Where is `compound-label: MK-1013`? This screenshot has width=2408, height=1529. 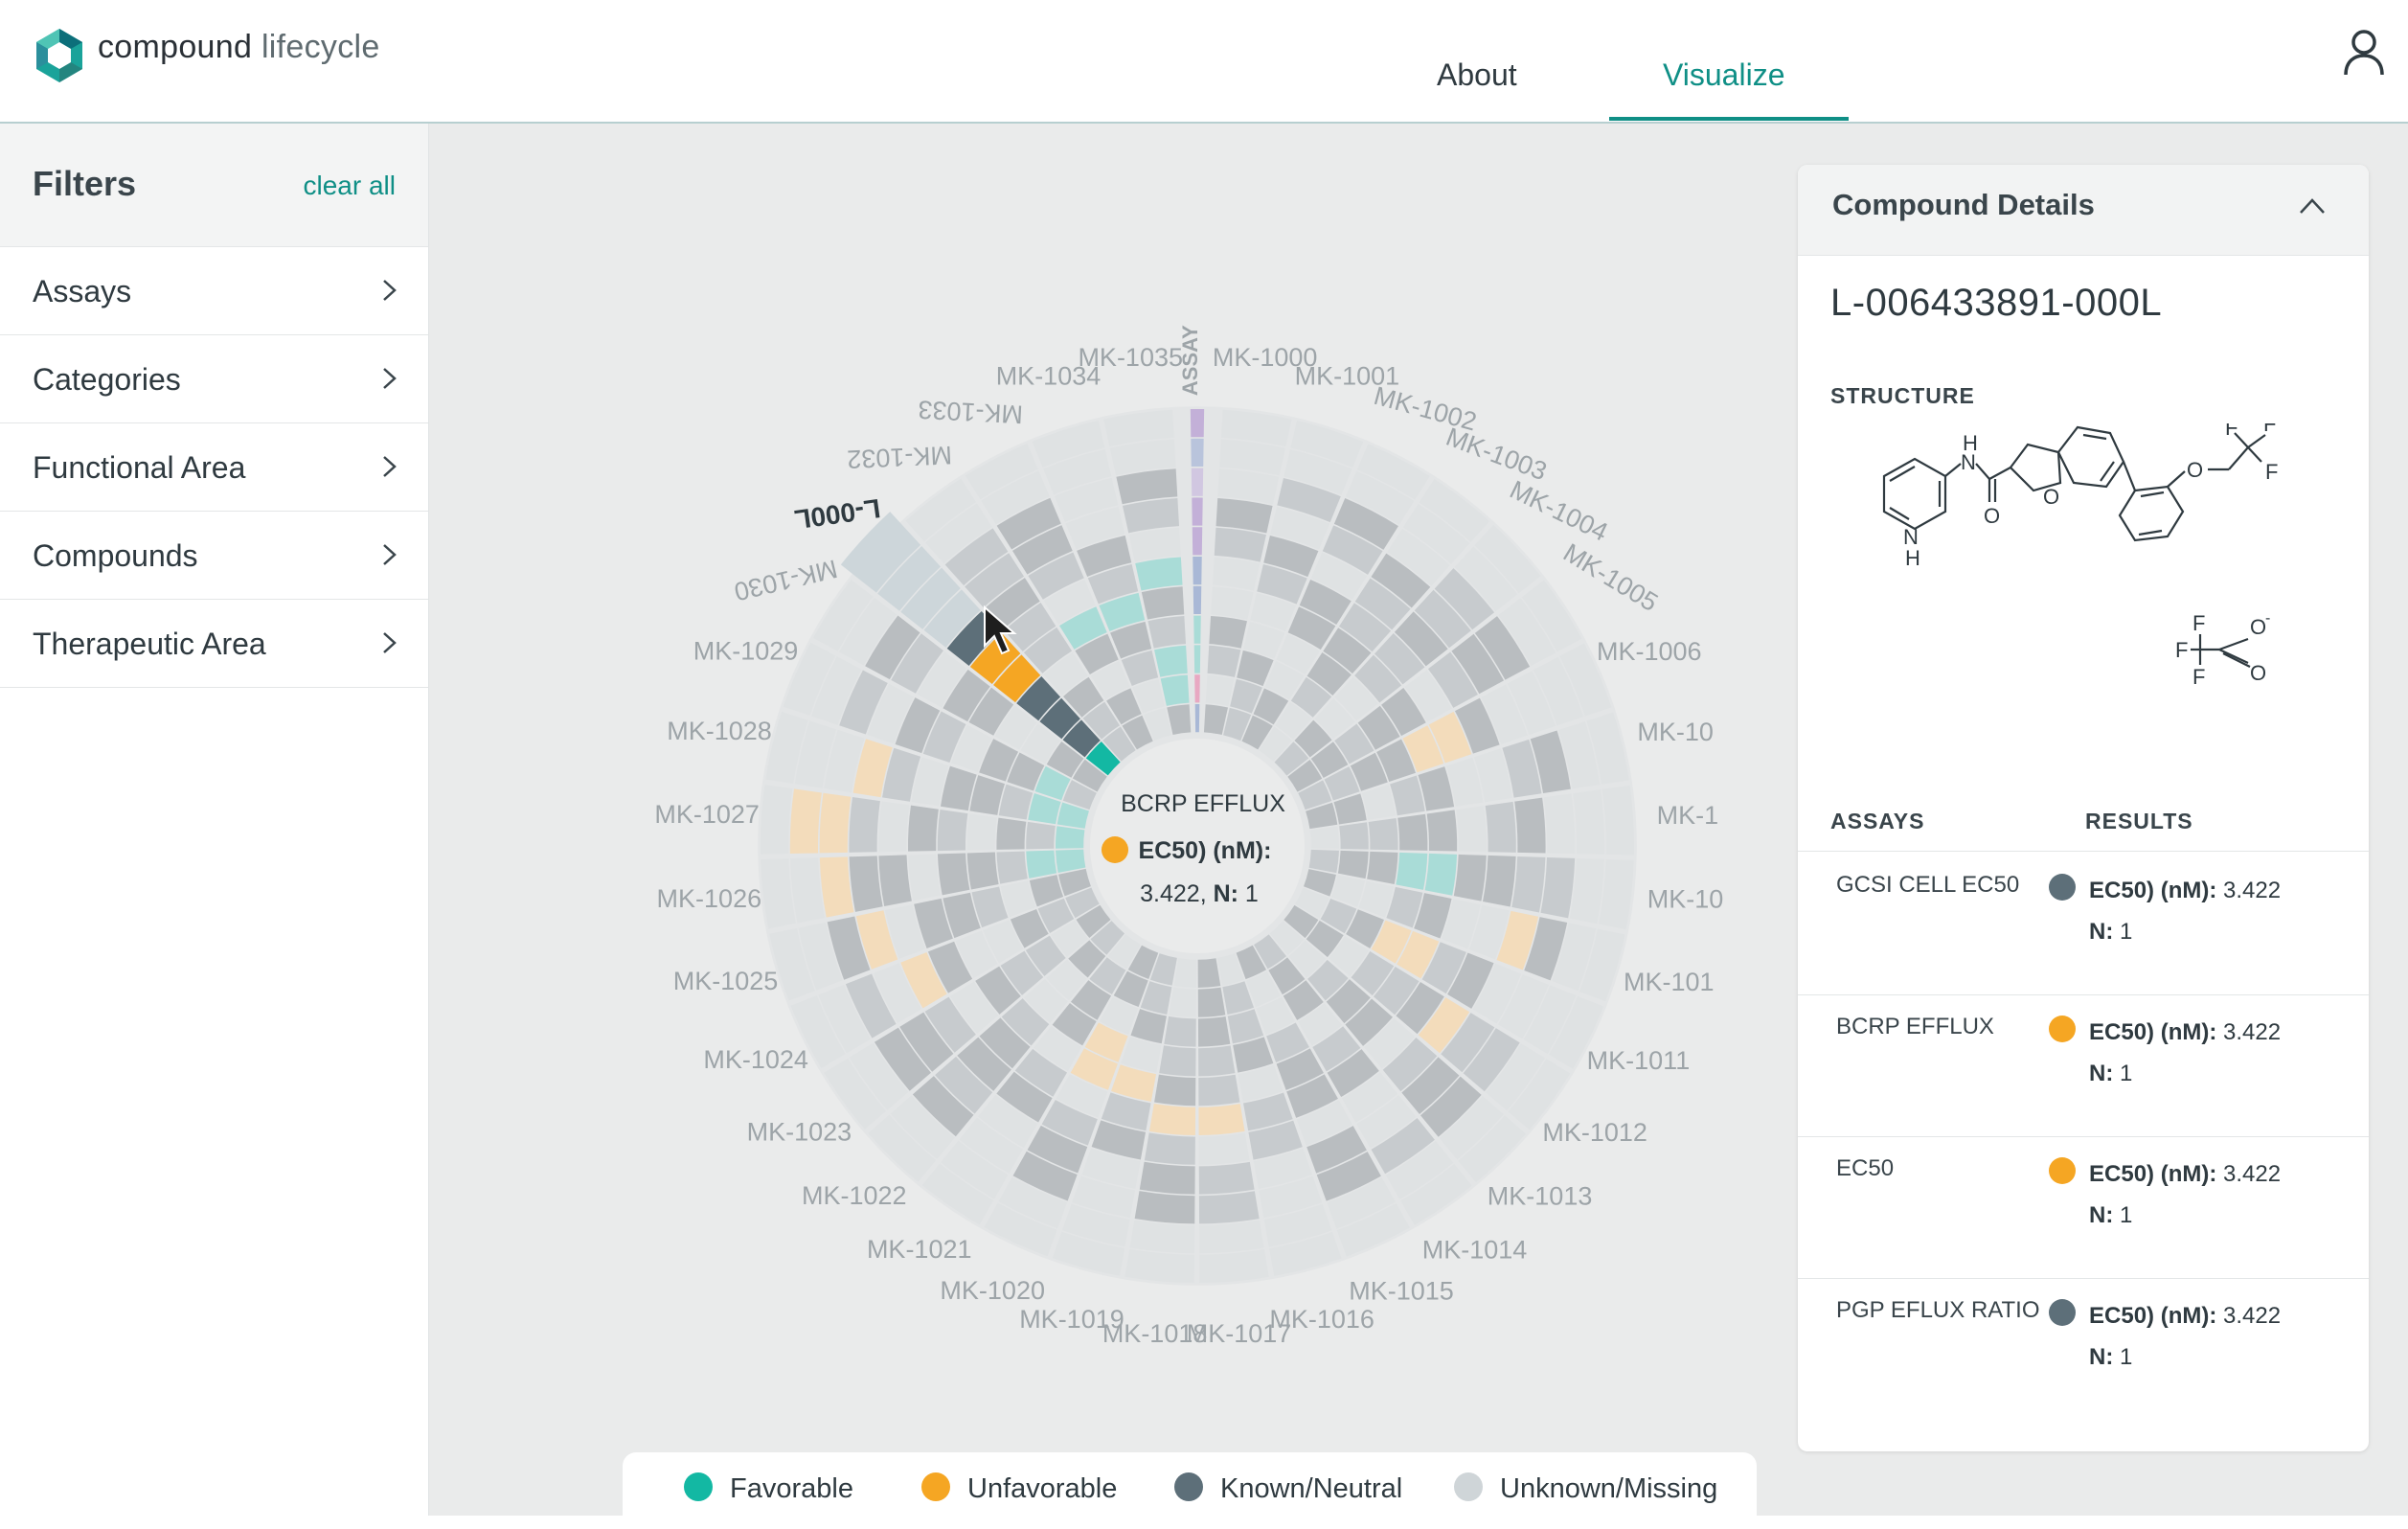
compound-label: MK-1013 is located at coordinates (1540, 1196).